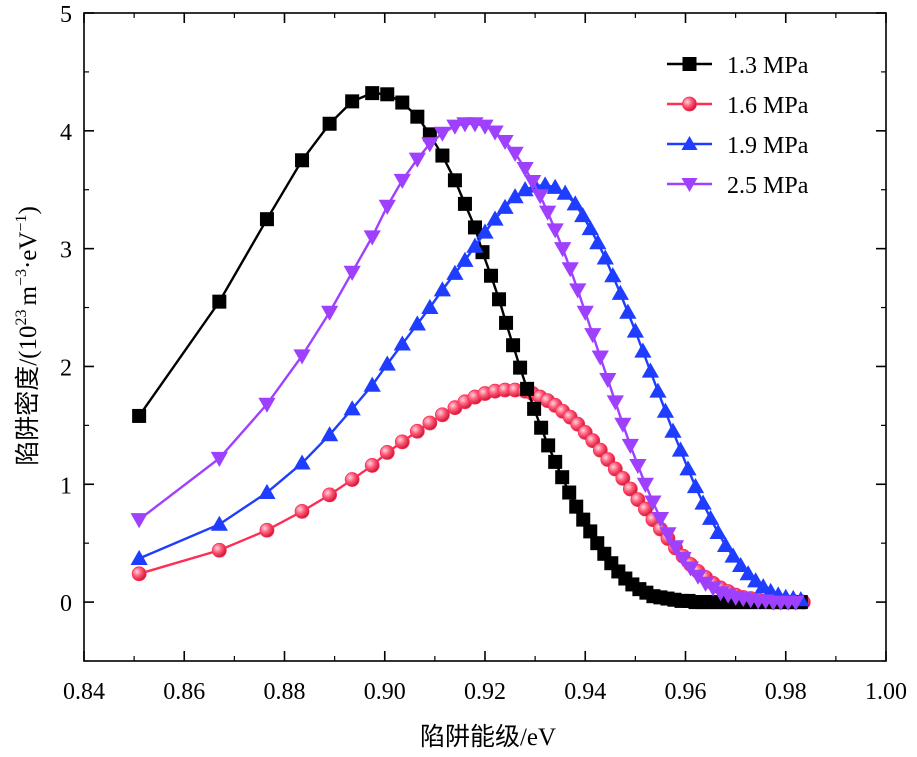 The width and height of the screenshot is (917, 757). Describe the element at coordinates (488, 737) in the screenshot. I see `x-axis-title: 陷阱能级/eV` at that location.